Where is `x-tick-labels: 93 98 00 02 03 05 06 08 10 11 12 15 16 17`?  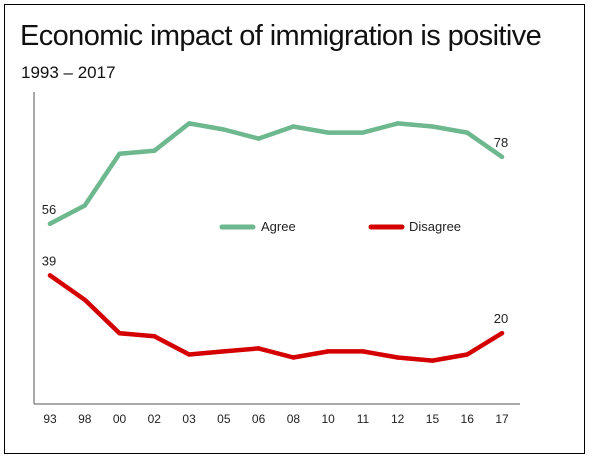 x-tick-labels: 93 98 00 02 03 05 06 08 10 11 12 15 16 17 is located at coordinates (276, 419).